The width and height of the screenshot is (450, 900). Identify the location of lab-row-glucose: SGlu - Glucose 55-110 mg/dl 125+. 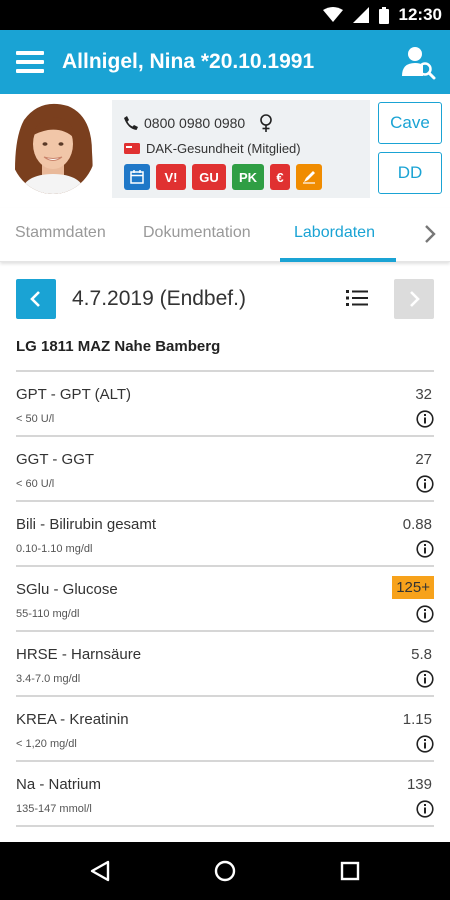
(225, 597).